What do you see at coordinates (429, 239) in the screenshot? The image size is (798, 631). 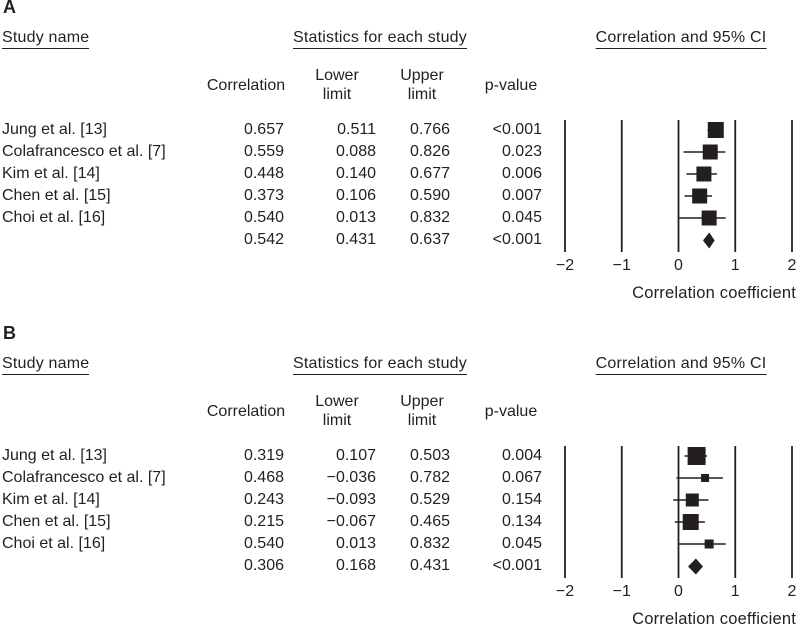 I see `upper-limit-value: 0.637` at bounding box center [429, 239].